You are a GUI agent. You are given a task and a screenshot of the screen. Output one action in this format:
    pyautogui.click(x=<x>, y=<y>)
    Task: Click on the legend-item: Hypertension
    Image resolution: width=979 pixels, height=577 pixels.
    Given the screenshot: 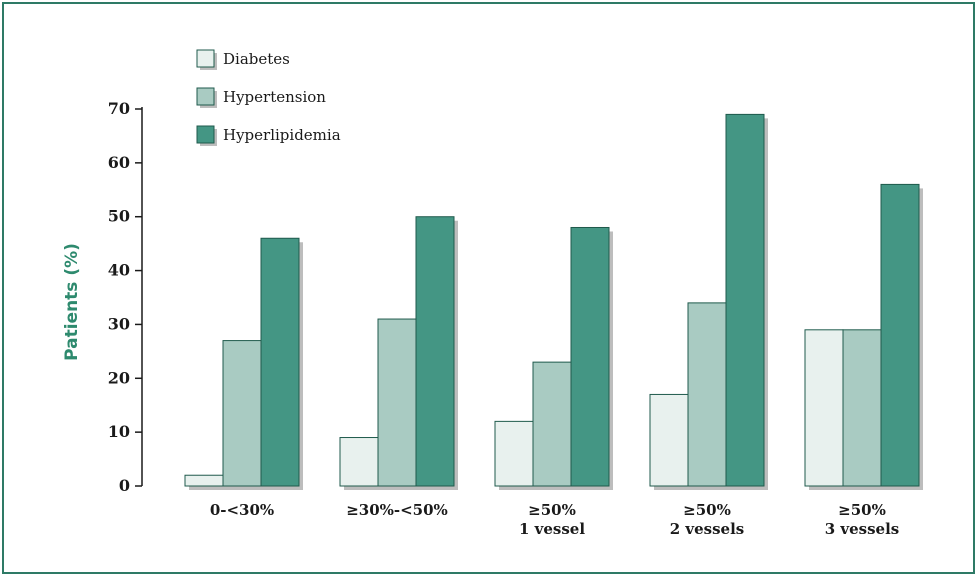 What is the action you would take?
    pyautogui.click(x=261, y=97)
    